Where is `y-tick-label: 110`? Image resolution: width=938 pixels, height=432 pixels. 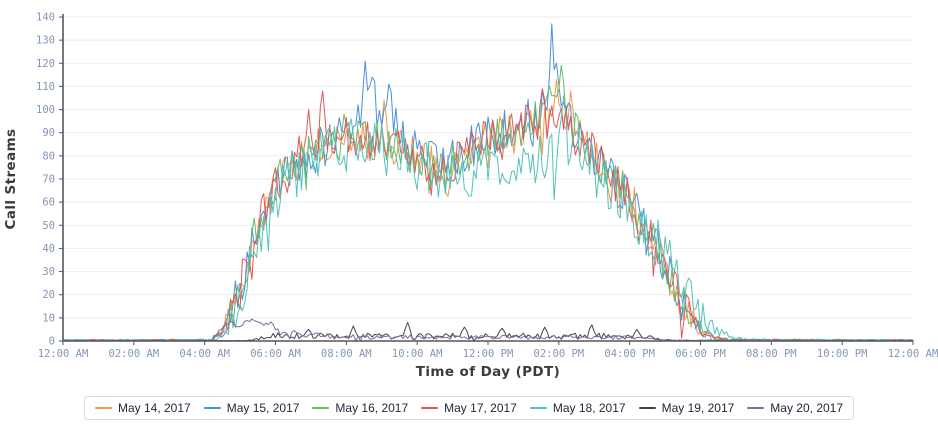 y-tick-label: 110 is located at coordinates (45, 87).